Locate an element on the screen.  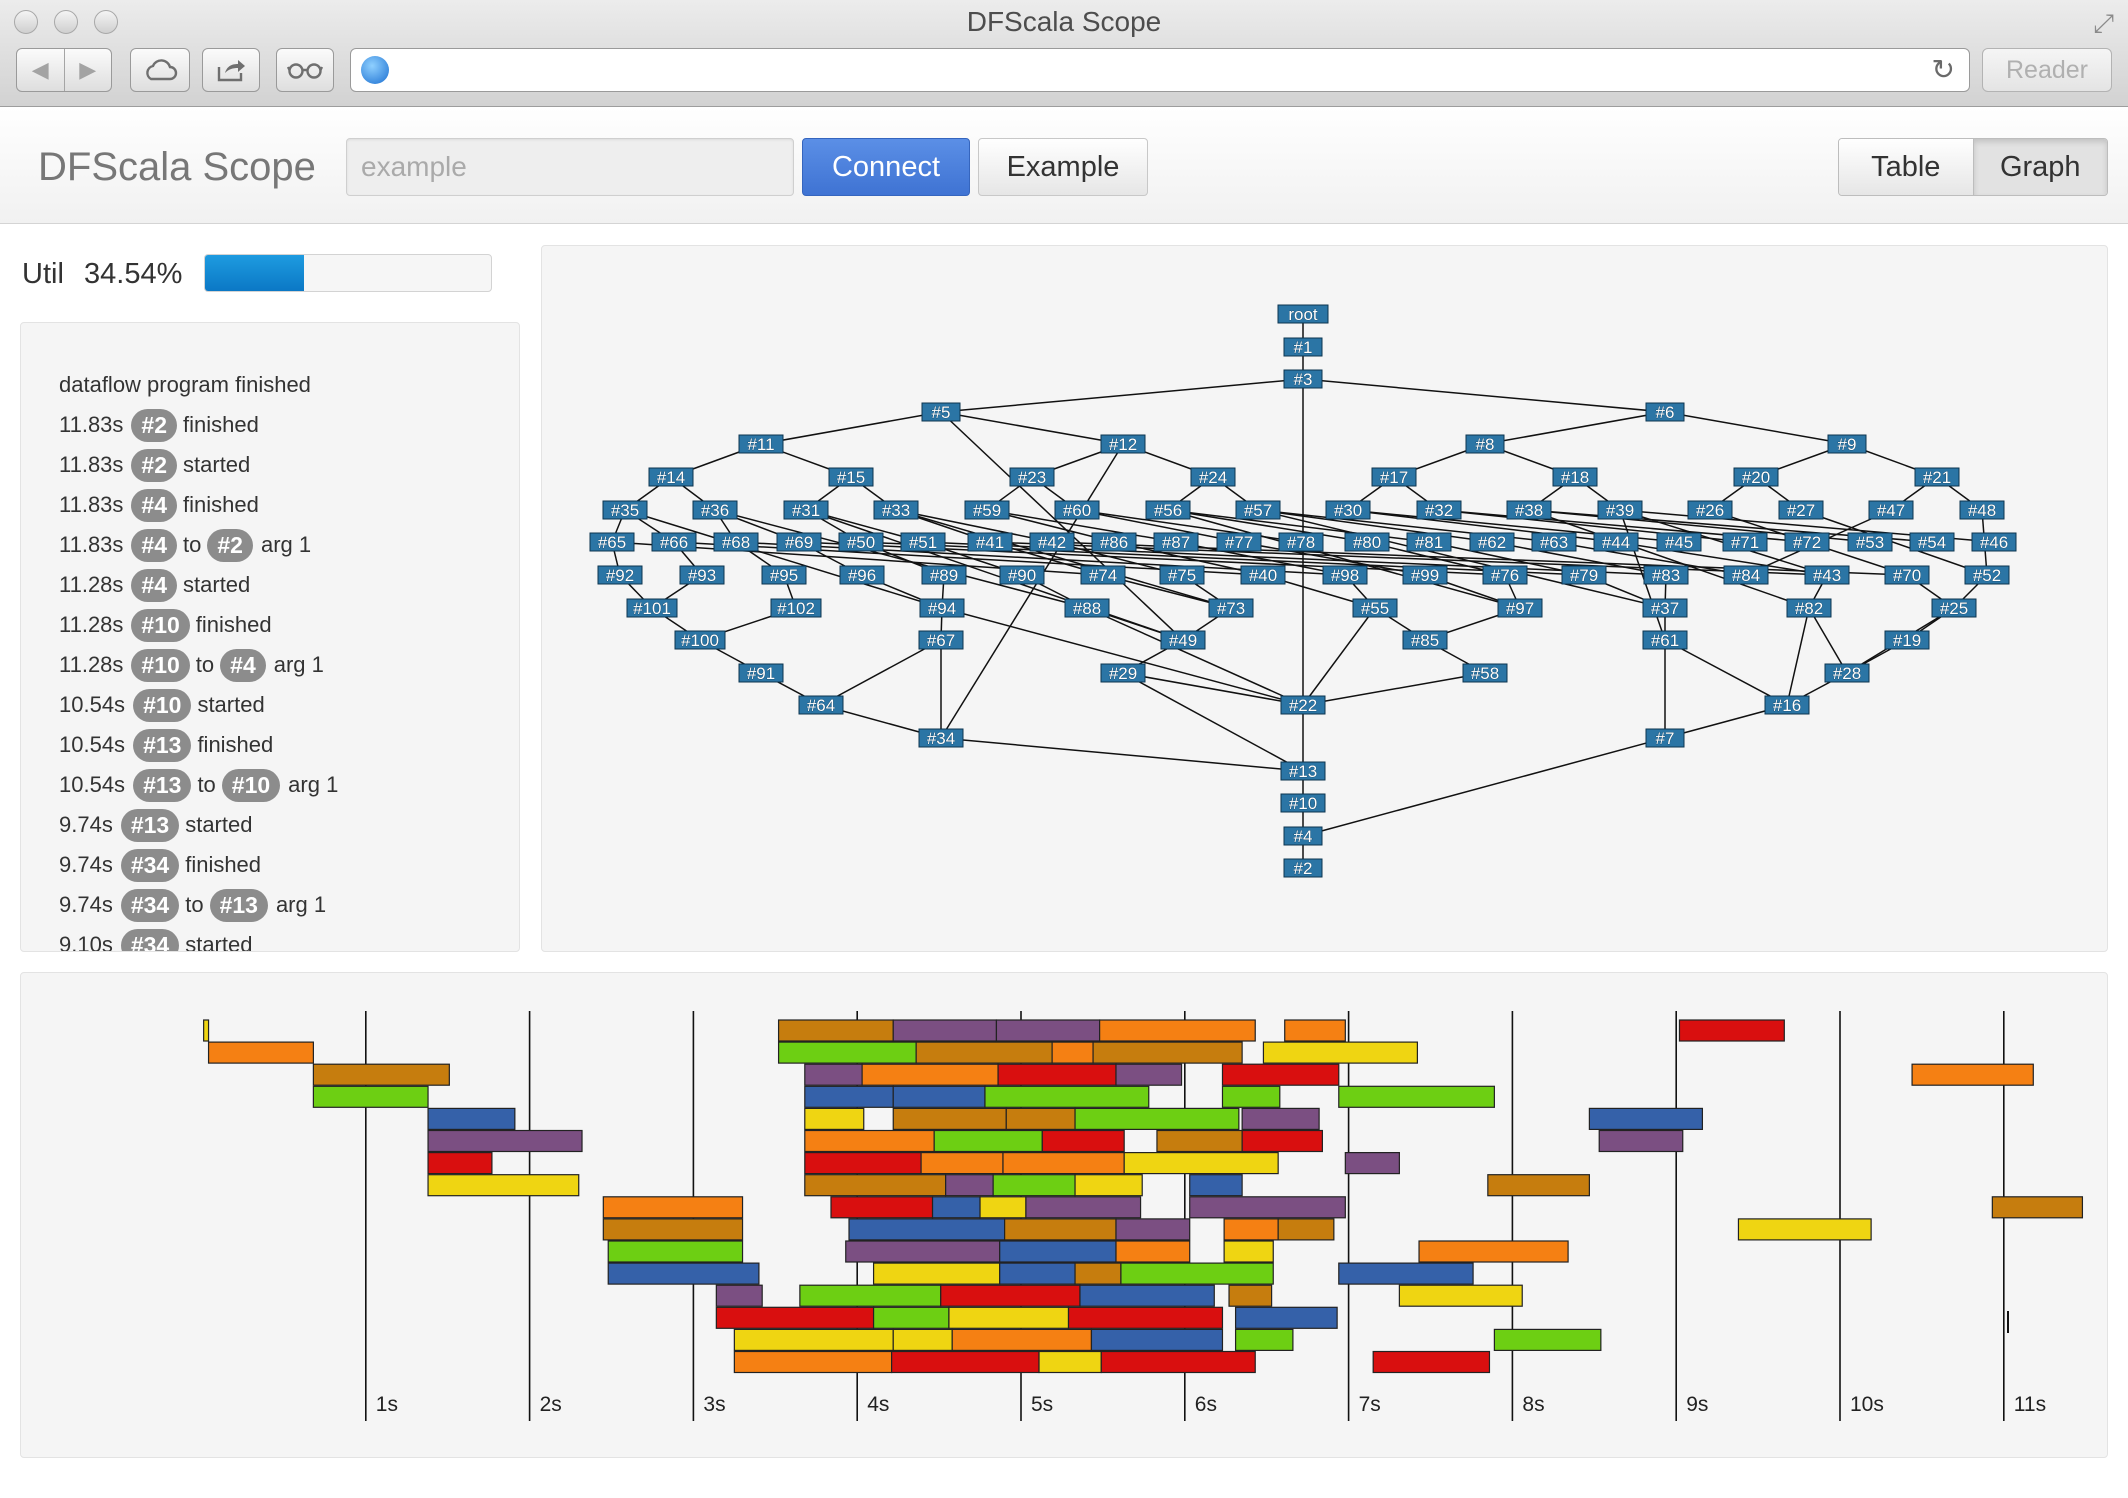
graph-node: #21 is located at coordinates (1937, 477).